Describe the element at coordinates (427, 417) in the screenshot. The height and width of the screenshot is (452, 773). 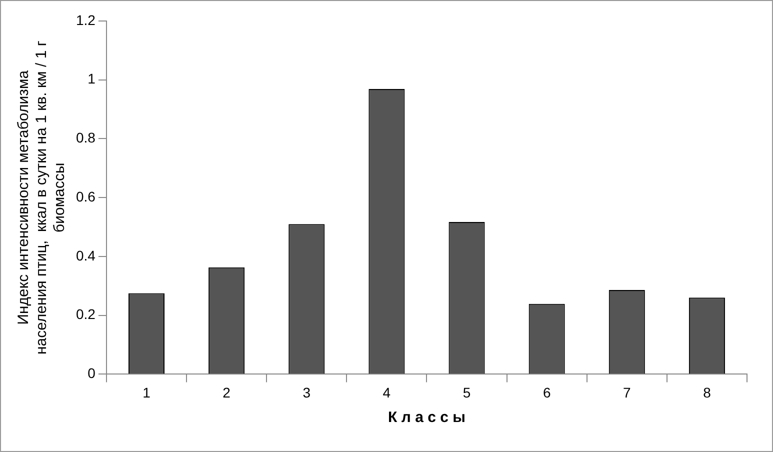
I see `x-axis-title: К л а с с ы` at that location.